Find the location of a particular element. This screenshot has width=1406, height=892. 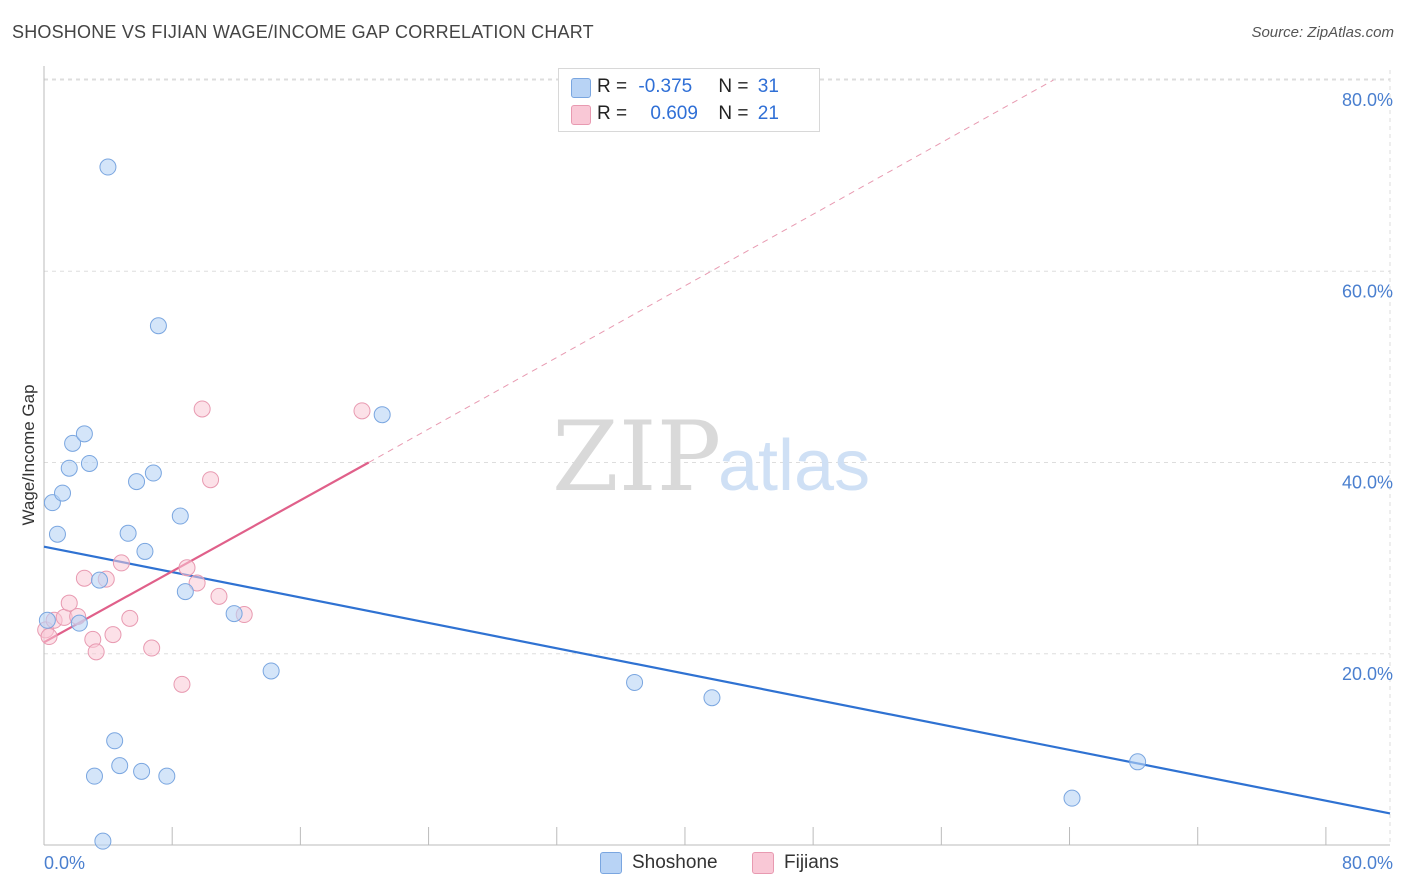

legend-swatch-shoshone is located at coordinates (581, 88).